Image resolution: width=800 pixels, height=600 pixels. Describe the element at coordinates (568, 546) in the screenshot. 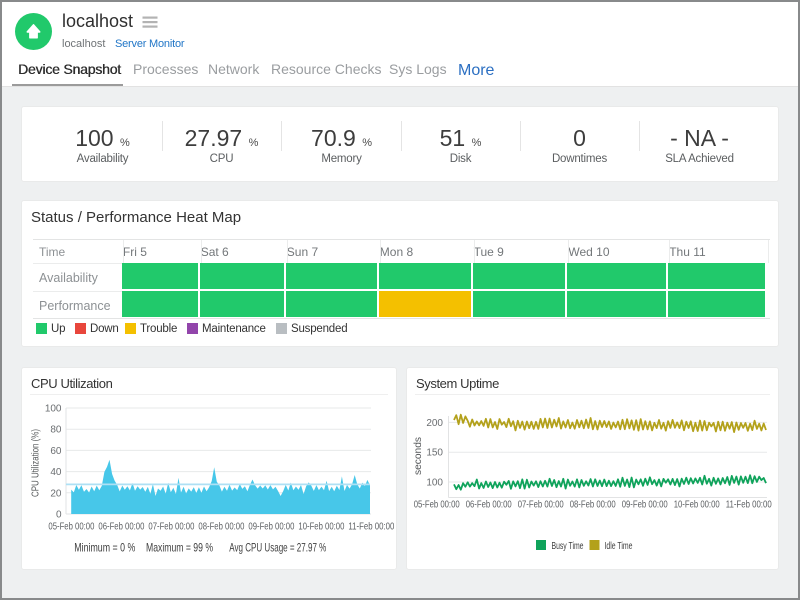

I see `svg-text: Busy Time` at that location.